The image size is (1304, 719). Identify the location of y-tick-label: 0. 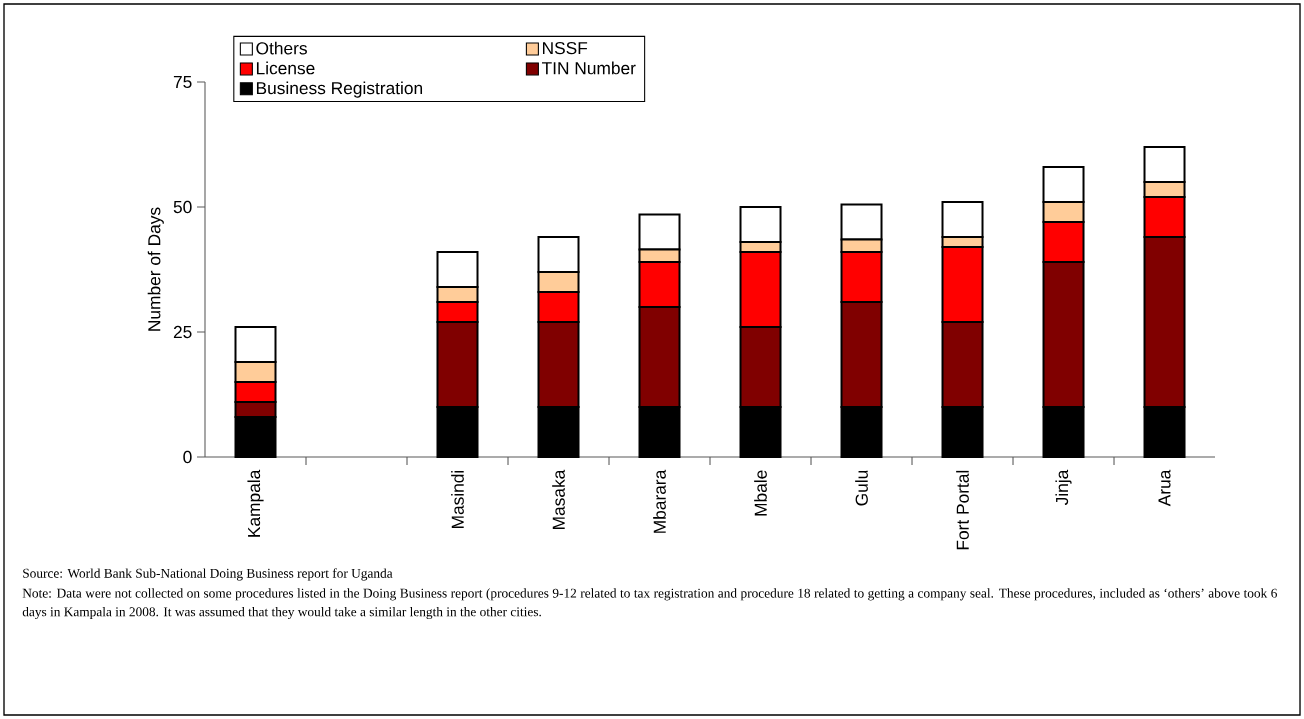
(187, 457).